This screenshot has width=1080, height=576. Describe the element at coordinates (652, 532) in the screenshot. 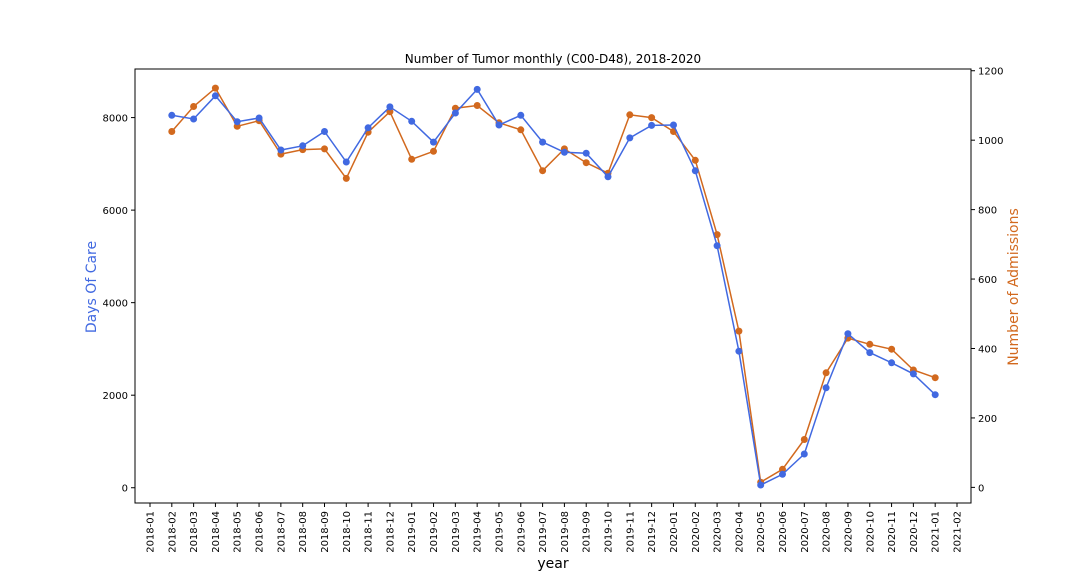

I see `x-tick-label: 2019-12` at that location.